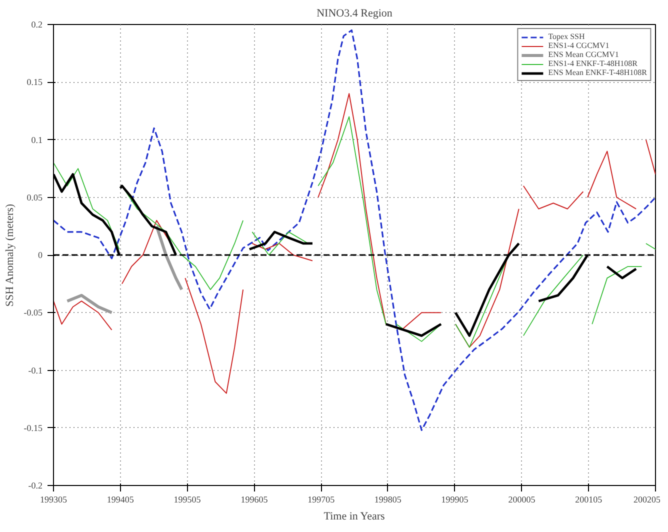 This screenshot has height=532, width=668. Describe the element at coordinates (36, 25) in the screenshot. I see `y-tick-label: 0.2` at that location.